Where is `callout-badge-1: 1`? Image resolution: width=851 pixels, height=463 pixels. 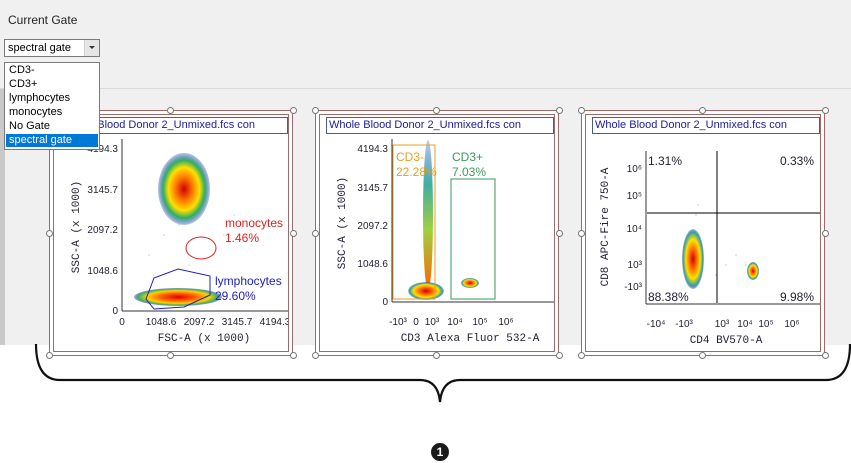 callout-badge-1: 1 is located at coordinates (440, 452).